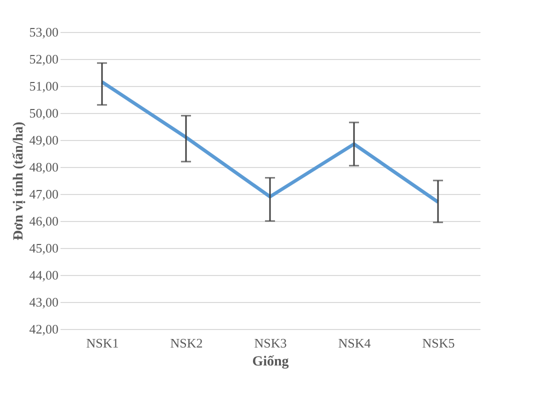 The image size is (549, 416). I want to click on y-tick-label: 45,00, so click(43, 248).